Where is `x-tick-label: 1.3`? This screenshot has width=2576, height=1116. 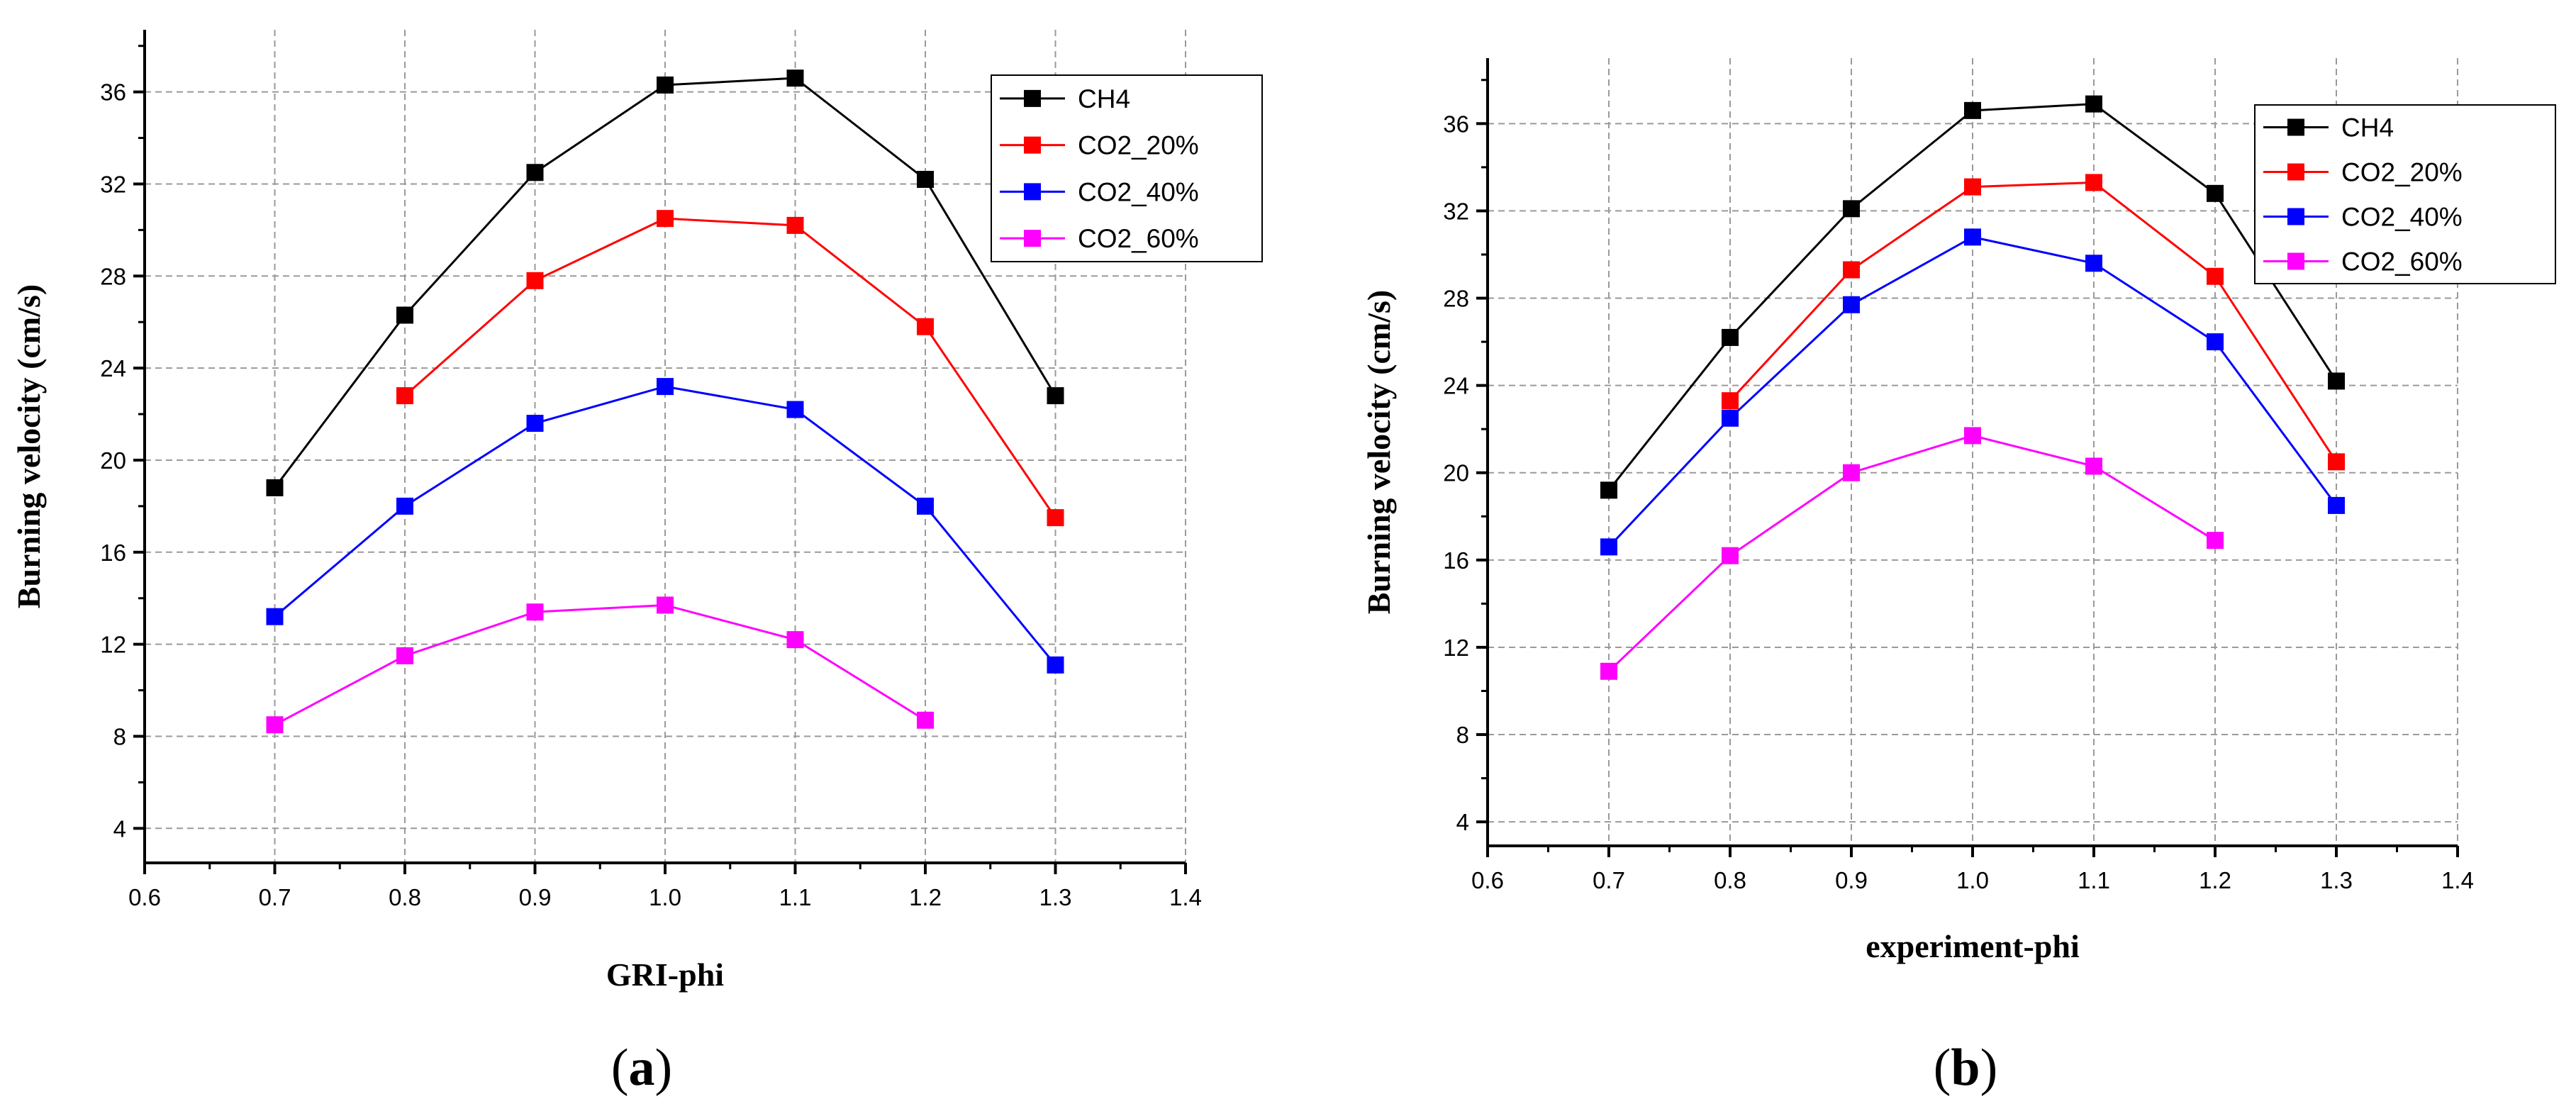 x-tick-label: 1.3 is located at coordinates (2336, 880).